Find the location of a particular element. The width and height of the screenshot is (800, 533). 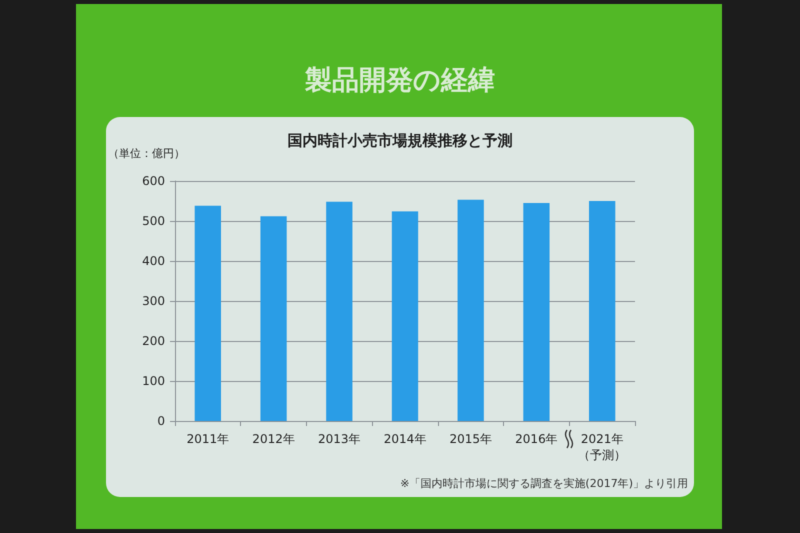

y-tick-label: 100 is located at coordinates (153, 381).